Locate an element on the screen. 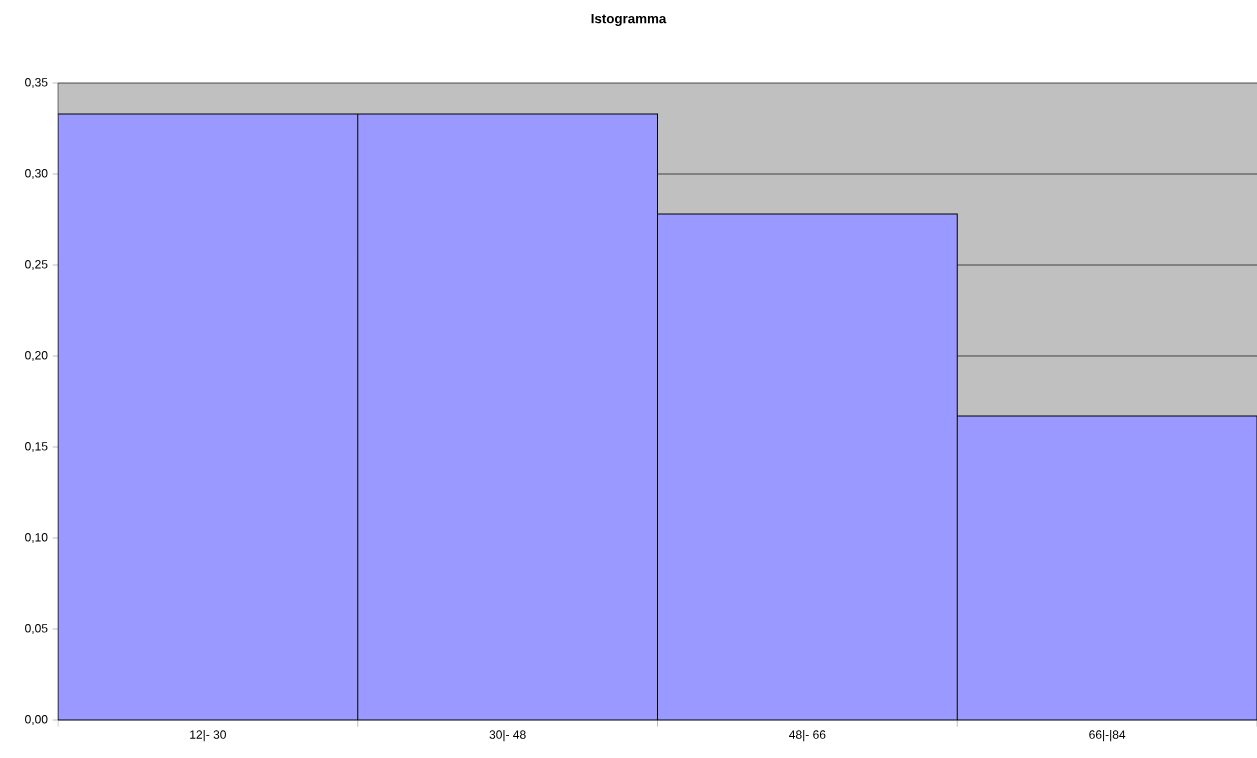  y-tick-label: 0,10 is located at coordinates (36, 538).